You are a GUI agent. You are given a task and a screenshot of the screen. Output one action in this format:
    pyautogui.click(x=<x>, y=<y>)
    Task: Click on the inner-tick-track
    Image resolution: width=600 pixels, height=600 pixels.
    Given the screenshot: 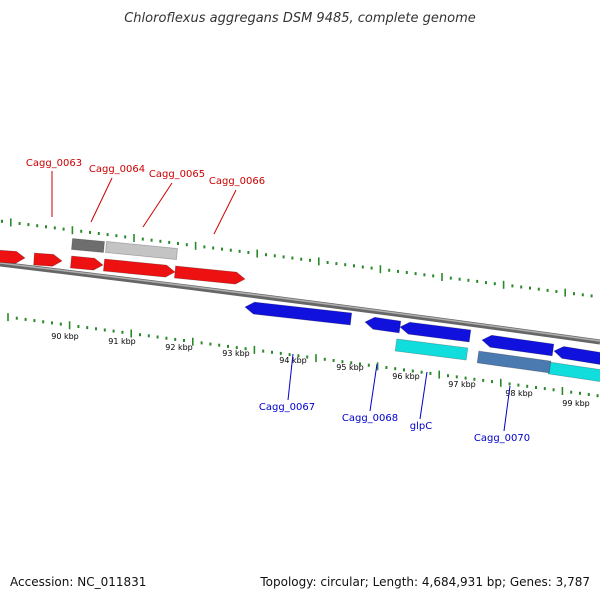 What is the action you would take?
    pyautogui.click(x=303, y=355)
    